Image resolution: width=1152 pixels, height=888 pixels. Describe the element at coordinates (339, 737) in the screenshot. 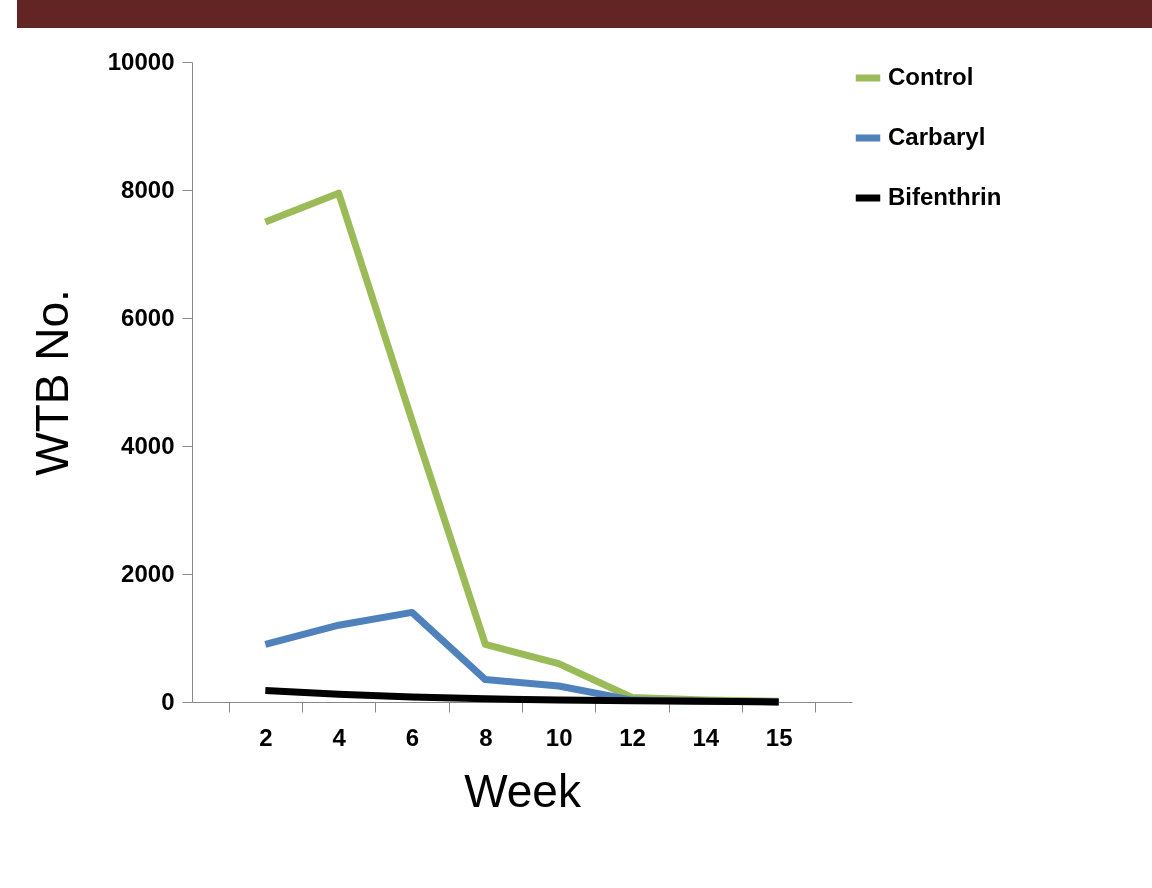

I see `x-tick-label: 4` at that location.